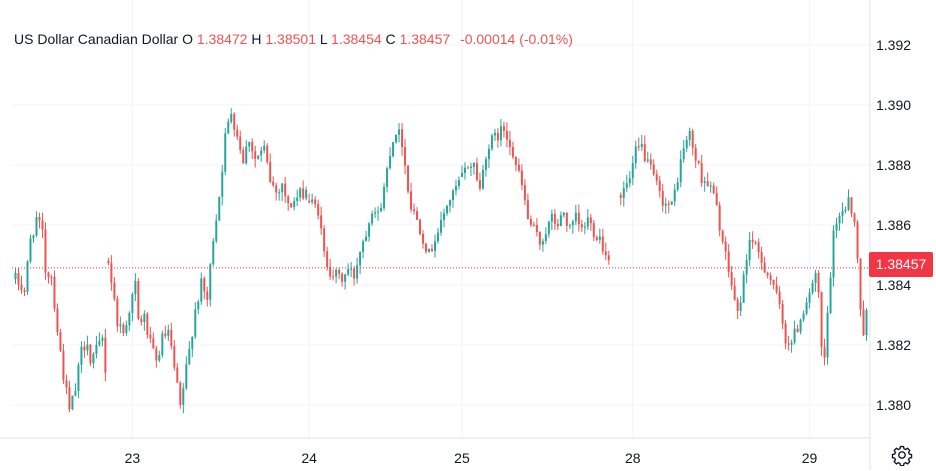 The width and height of the screenshot is (936, 471). What do you see at coordinates (901, 264) in the screenshot?
I see `last-price-badge: 1.38457` at bounding box center [901, 264].